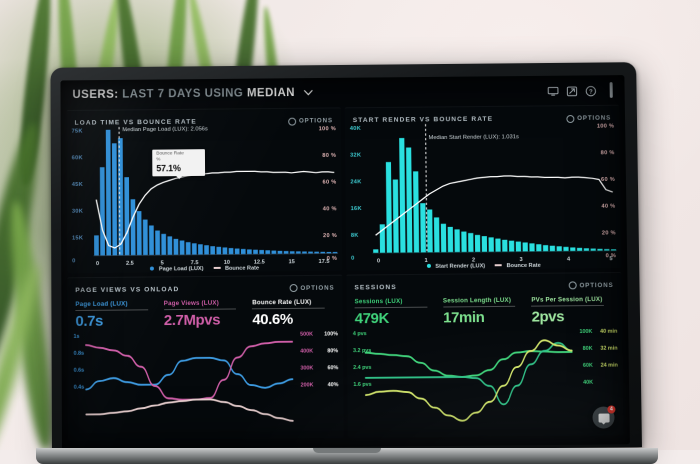  I want to click on x-axis-tick: 4, so click(568, 260).